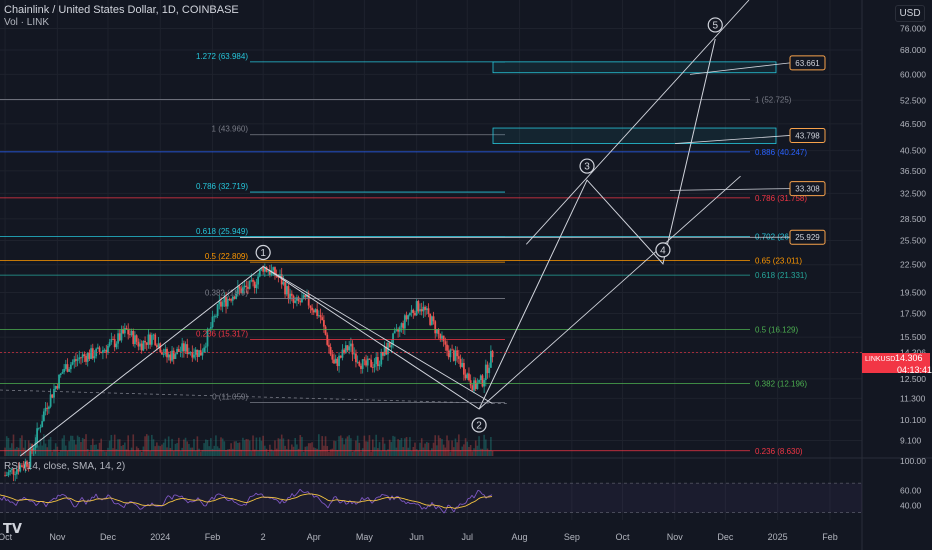 The image size is (932, 550). Describe the element at coordinates (12, 529) in the screenshot. I see `tradingview-logo: TV` at that location.